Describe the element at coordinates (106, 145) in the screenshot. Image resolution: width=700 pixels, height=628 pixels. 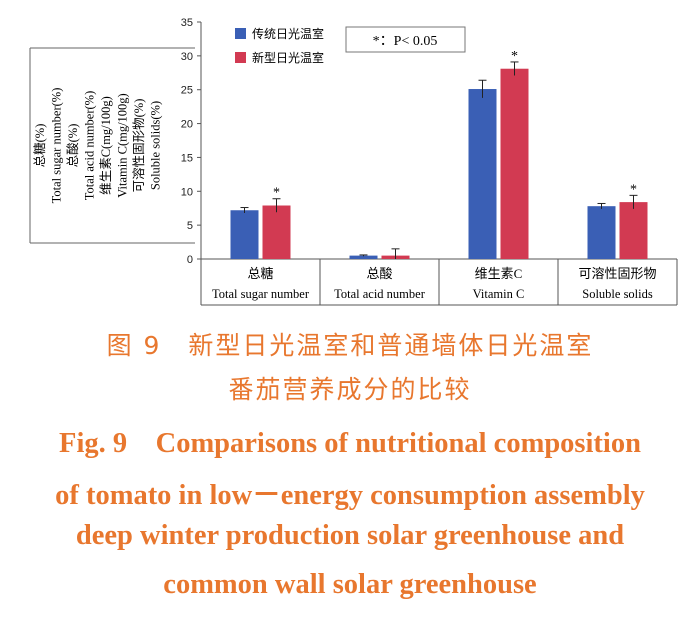
I see `y-axis-label-line: 维生素C(mg/100g)` at that location.